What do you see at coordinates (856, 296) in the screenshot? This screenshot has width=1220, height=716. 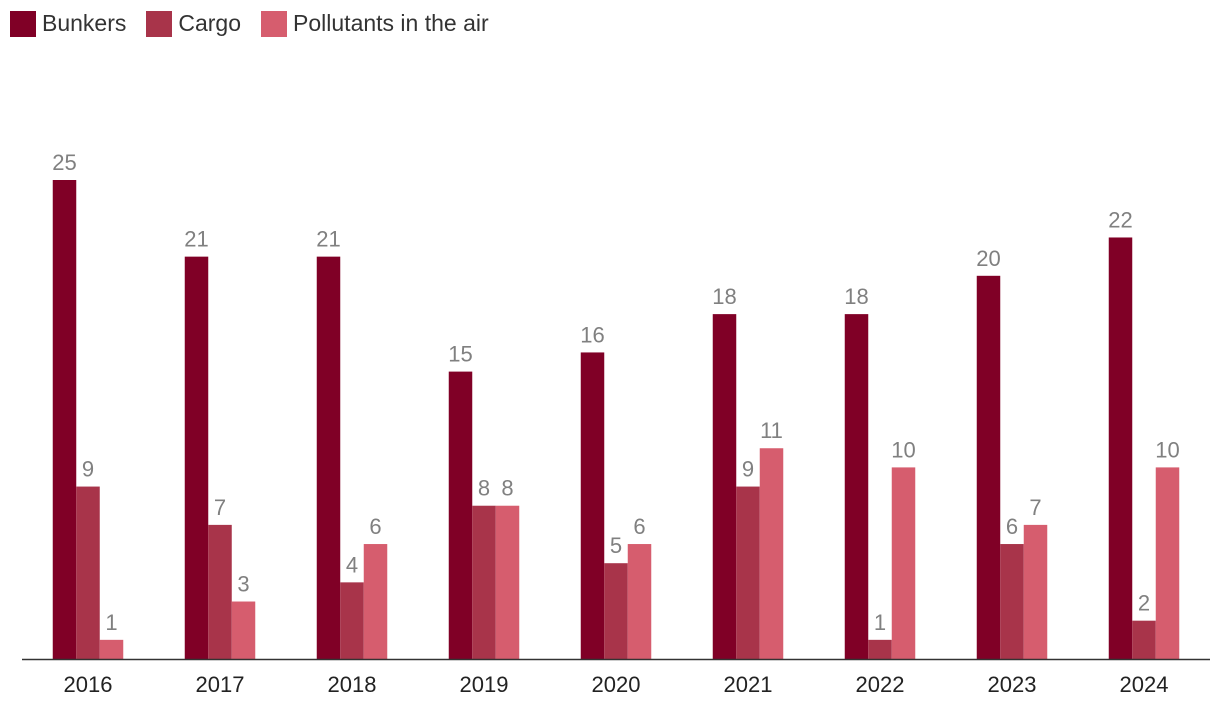 I see `data-label-bunkers-2022: 18` at bounding box center [856, 296].